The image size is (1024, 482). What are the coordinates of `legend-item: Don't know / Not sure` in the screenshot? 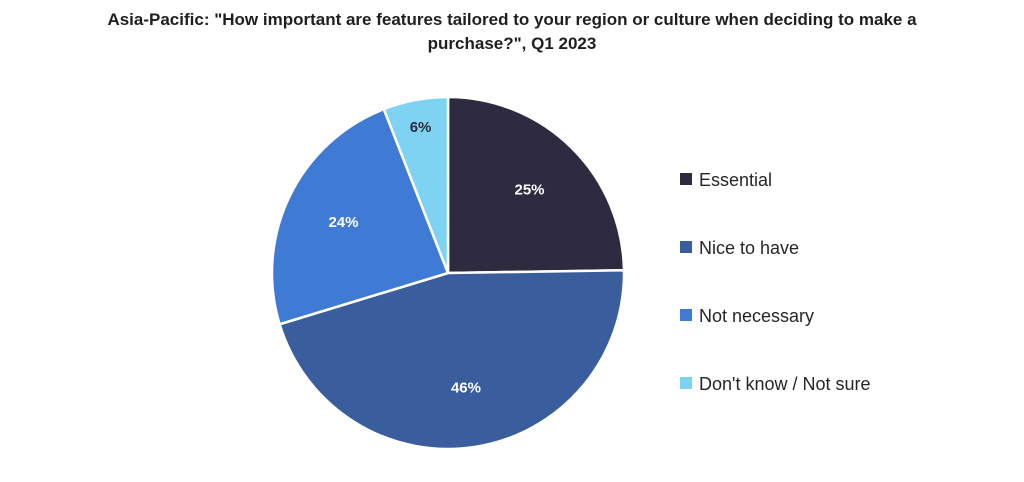 It's located at (775, 384).